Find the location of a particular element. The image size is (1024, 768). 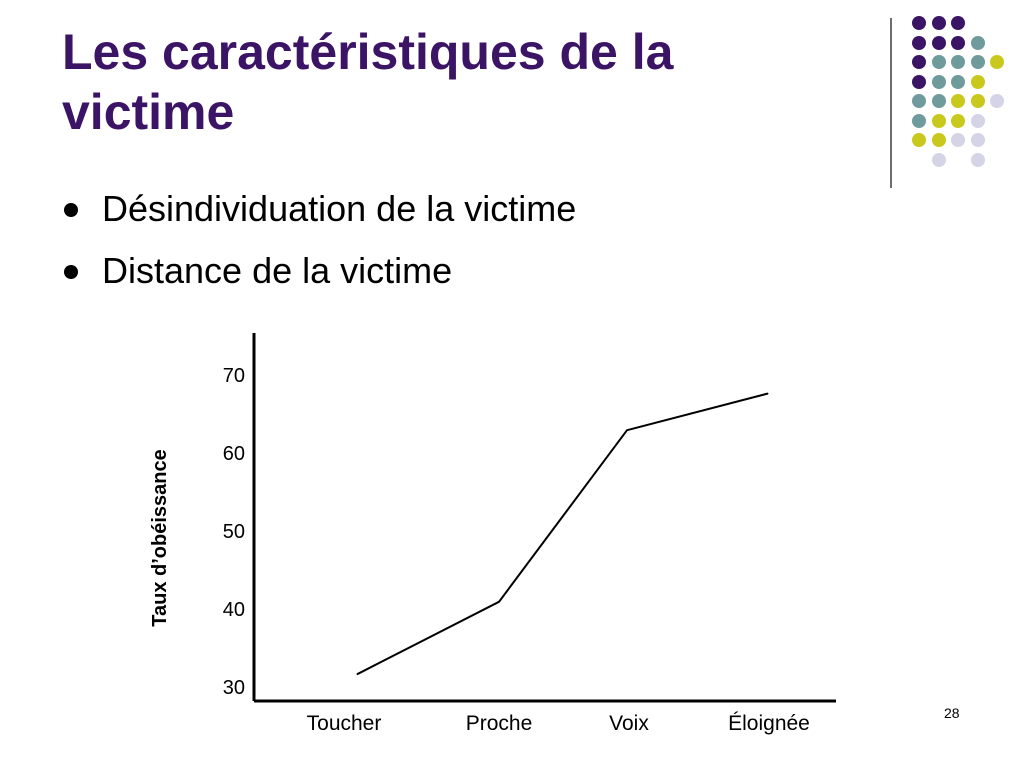

x-tick-label: Proche is located at coordinates (499, 723).